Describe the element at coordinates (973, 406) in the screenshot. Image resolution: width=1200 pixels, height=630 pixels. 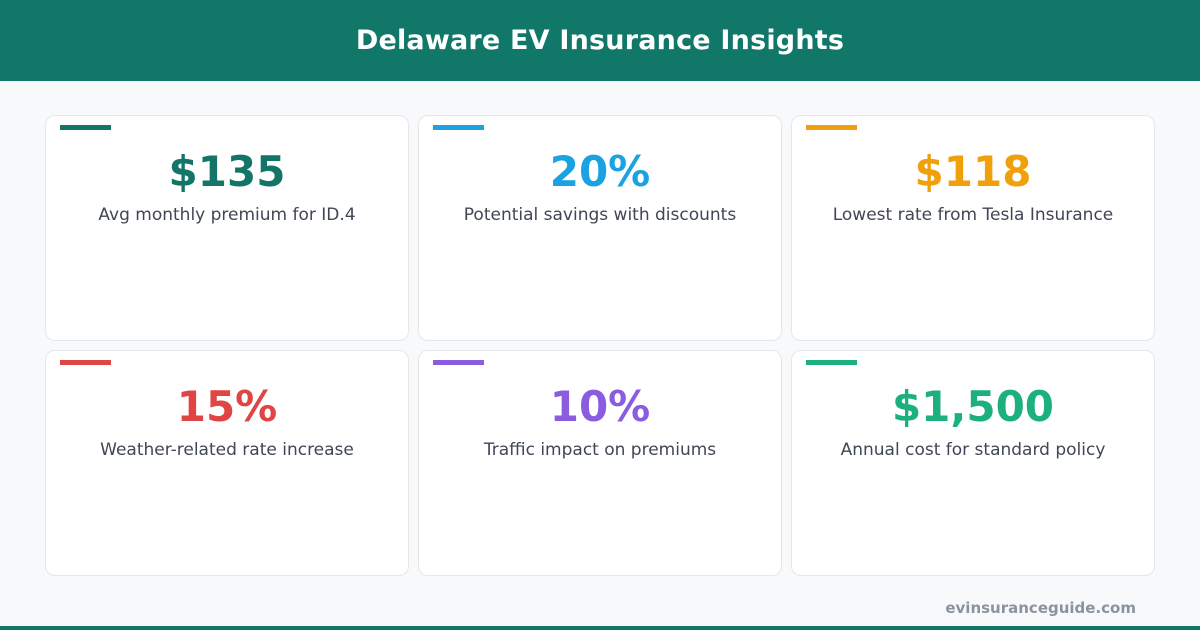
I see `stat-value: $1,500` at that location.